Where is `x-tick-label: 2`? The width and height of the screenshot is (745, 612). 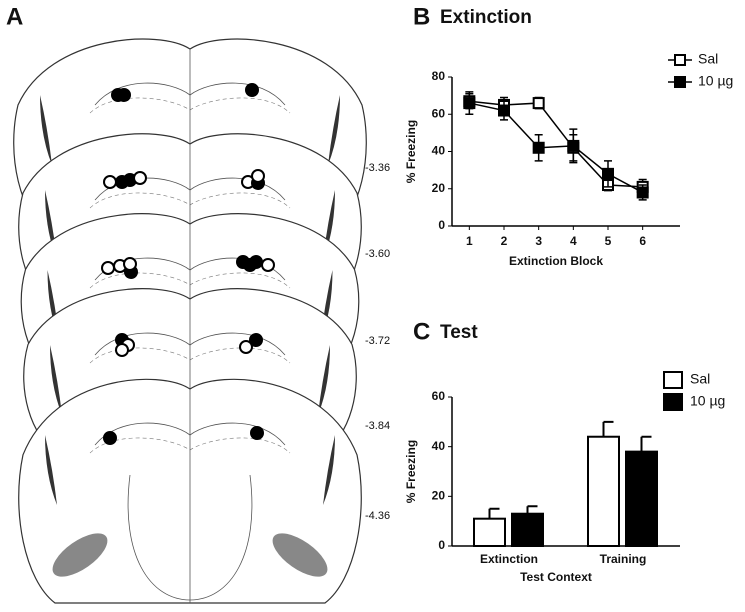
x-tick-label: 2 is located at coordinates (504, 241).